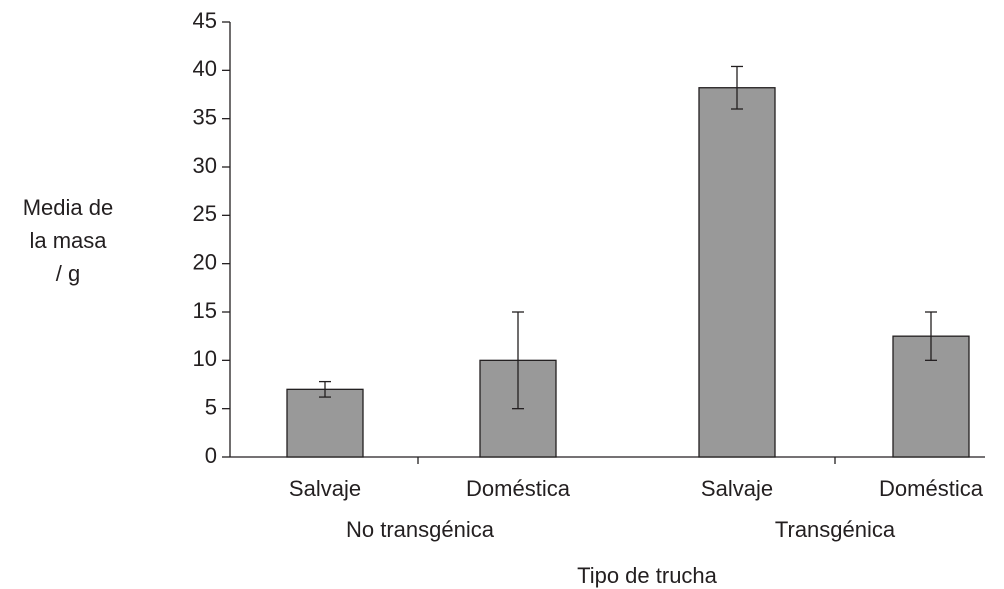 The image size is (1004, 589). I want to click on y-tick-label: 20, so click(205, 261).